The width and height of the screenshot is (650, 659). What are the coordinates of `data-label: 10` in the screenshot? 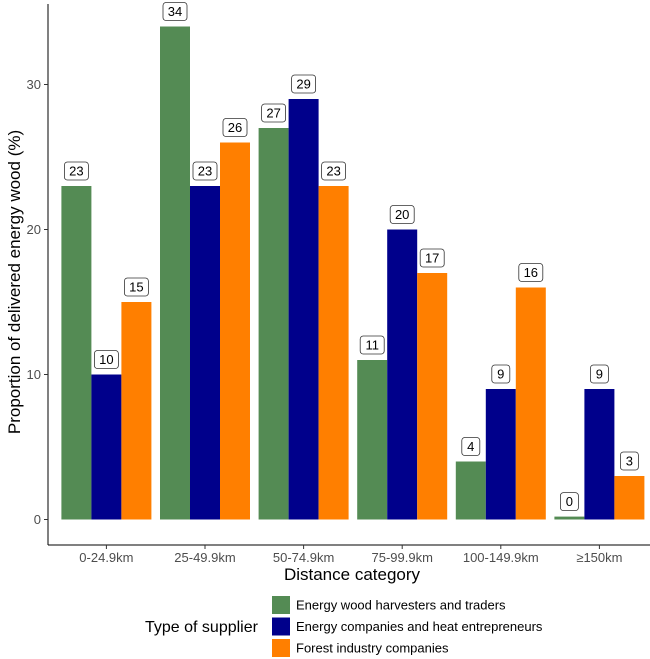 It's located at (106, 359).